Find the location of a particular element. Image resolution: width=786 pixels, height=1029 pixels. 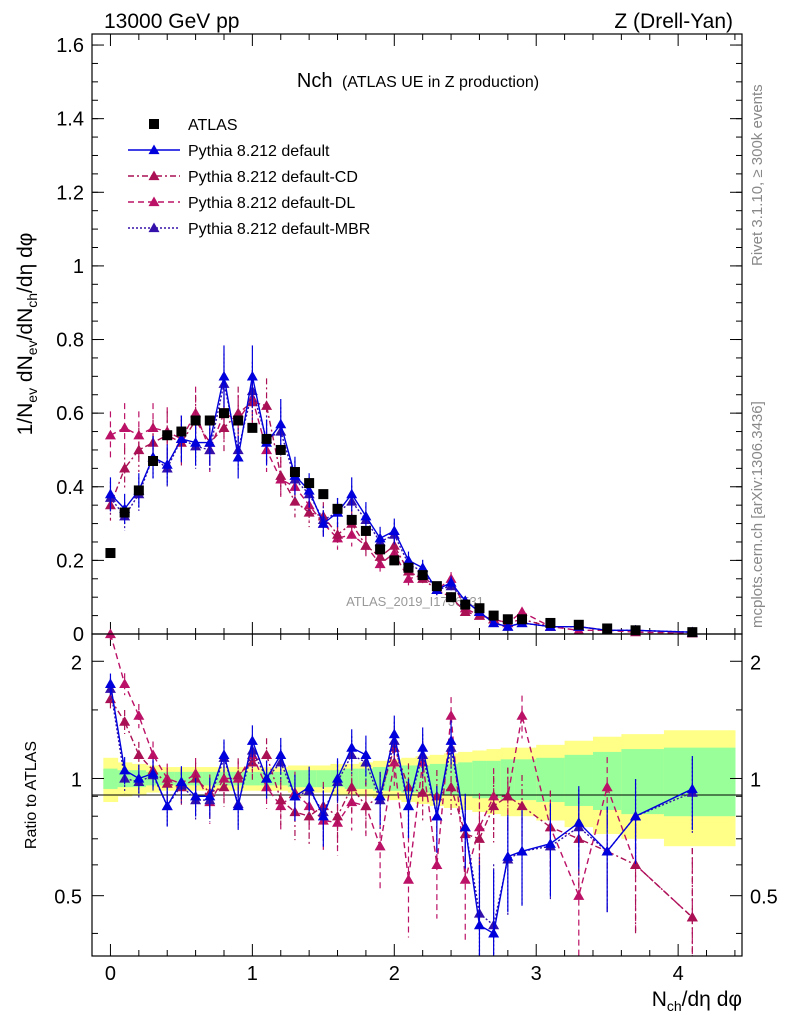

legend-label: Pythia 8.212 default is located at coordinates (259, 151).